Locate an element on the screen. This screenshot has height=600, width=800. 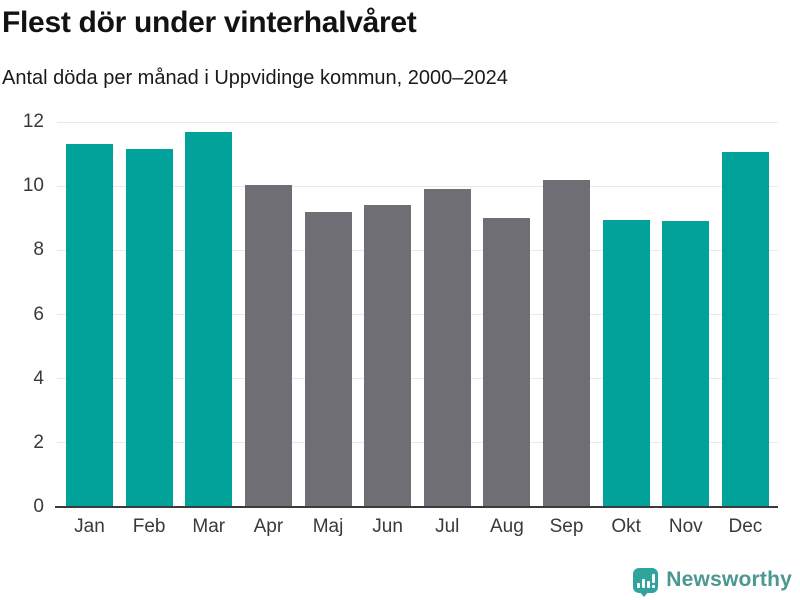
x-axis-labels: Jan Feb Mar Apr Maj Jun Jul Aug Sep Okt Nov Dec is located at coordinates (417, 527).